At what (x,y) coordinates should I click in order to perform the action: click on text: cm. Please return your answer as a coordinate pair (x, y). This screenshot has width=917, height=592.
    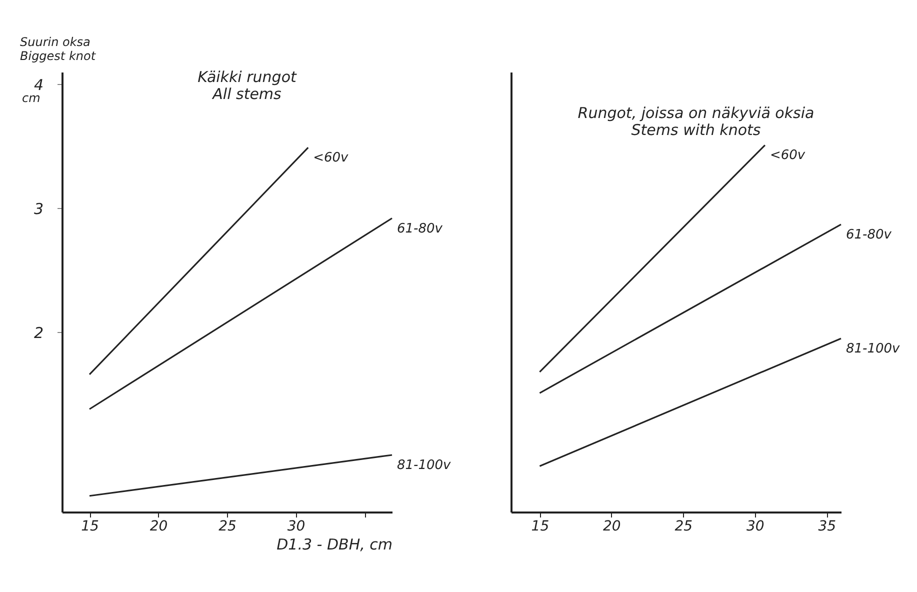
    Looking at the image, I should click on (31, 98).